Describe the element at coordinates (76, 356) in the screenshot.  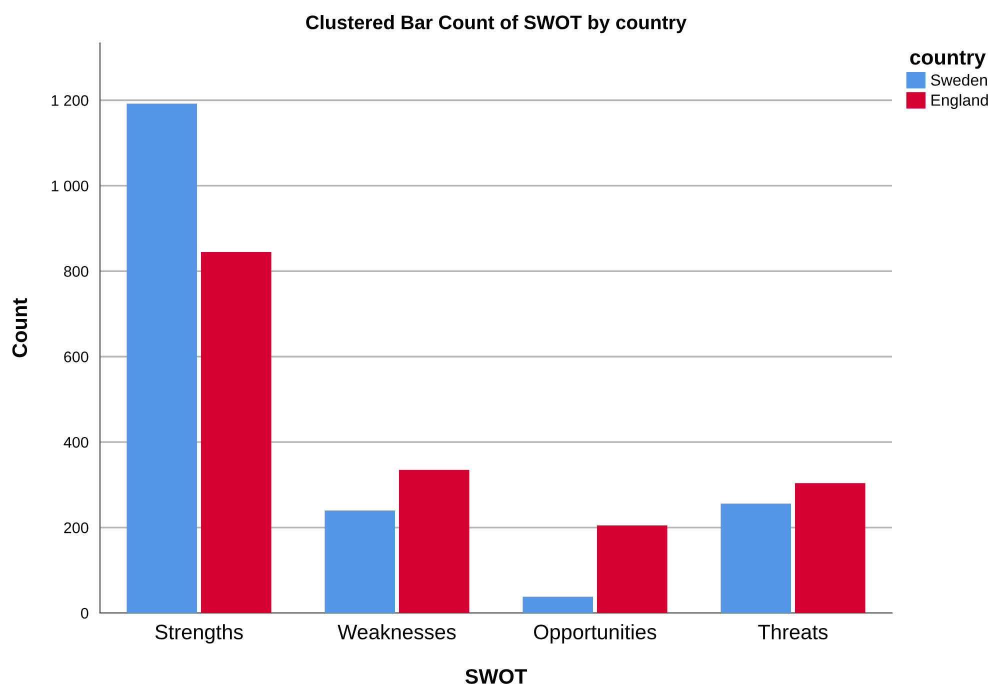
I see `y-tick-label: 600` at that location.